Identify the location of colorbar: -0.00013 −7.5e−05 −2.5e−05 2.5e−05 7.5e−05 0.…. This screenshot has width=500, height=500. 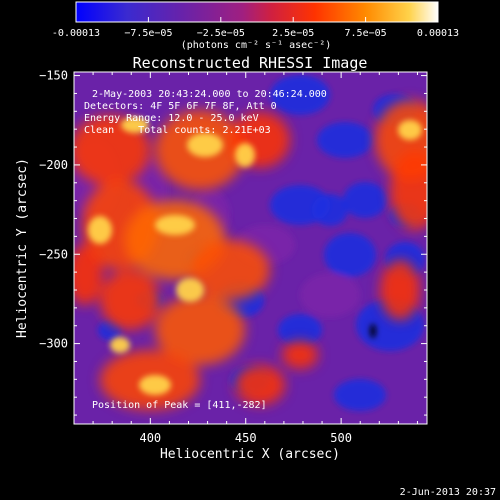
(255, 26).